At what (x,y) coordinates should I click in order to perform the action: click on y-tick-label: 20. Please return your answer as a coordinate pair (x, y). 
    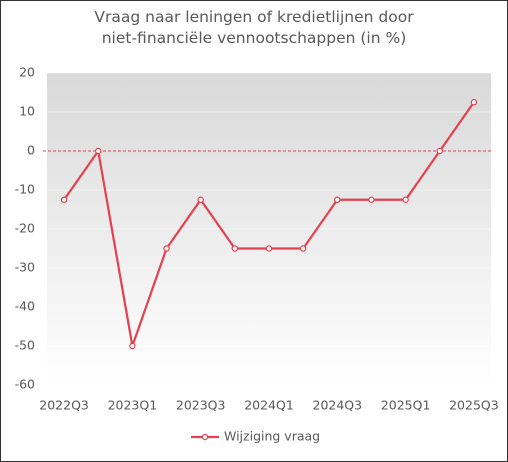
    Looking at the image, I should click on (27, 72).